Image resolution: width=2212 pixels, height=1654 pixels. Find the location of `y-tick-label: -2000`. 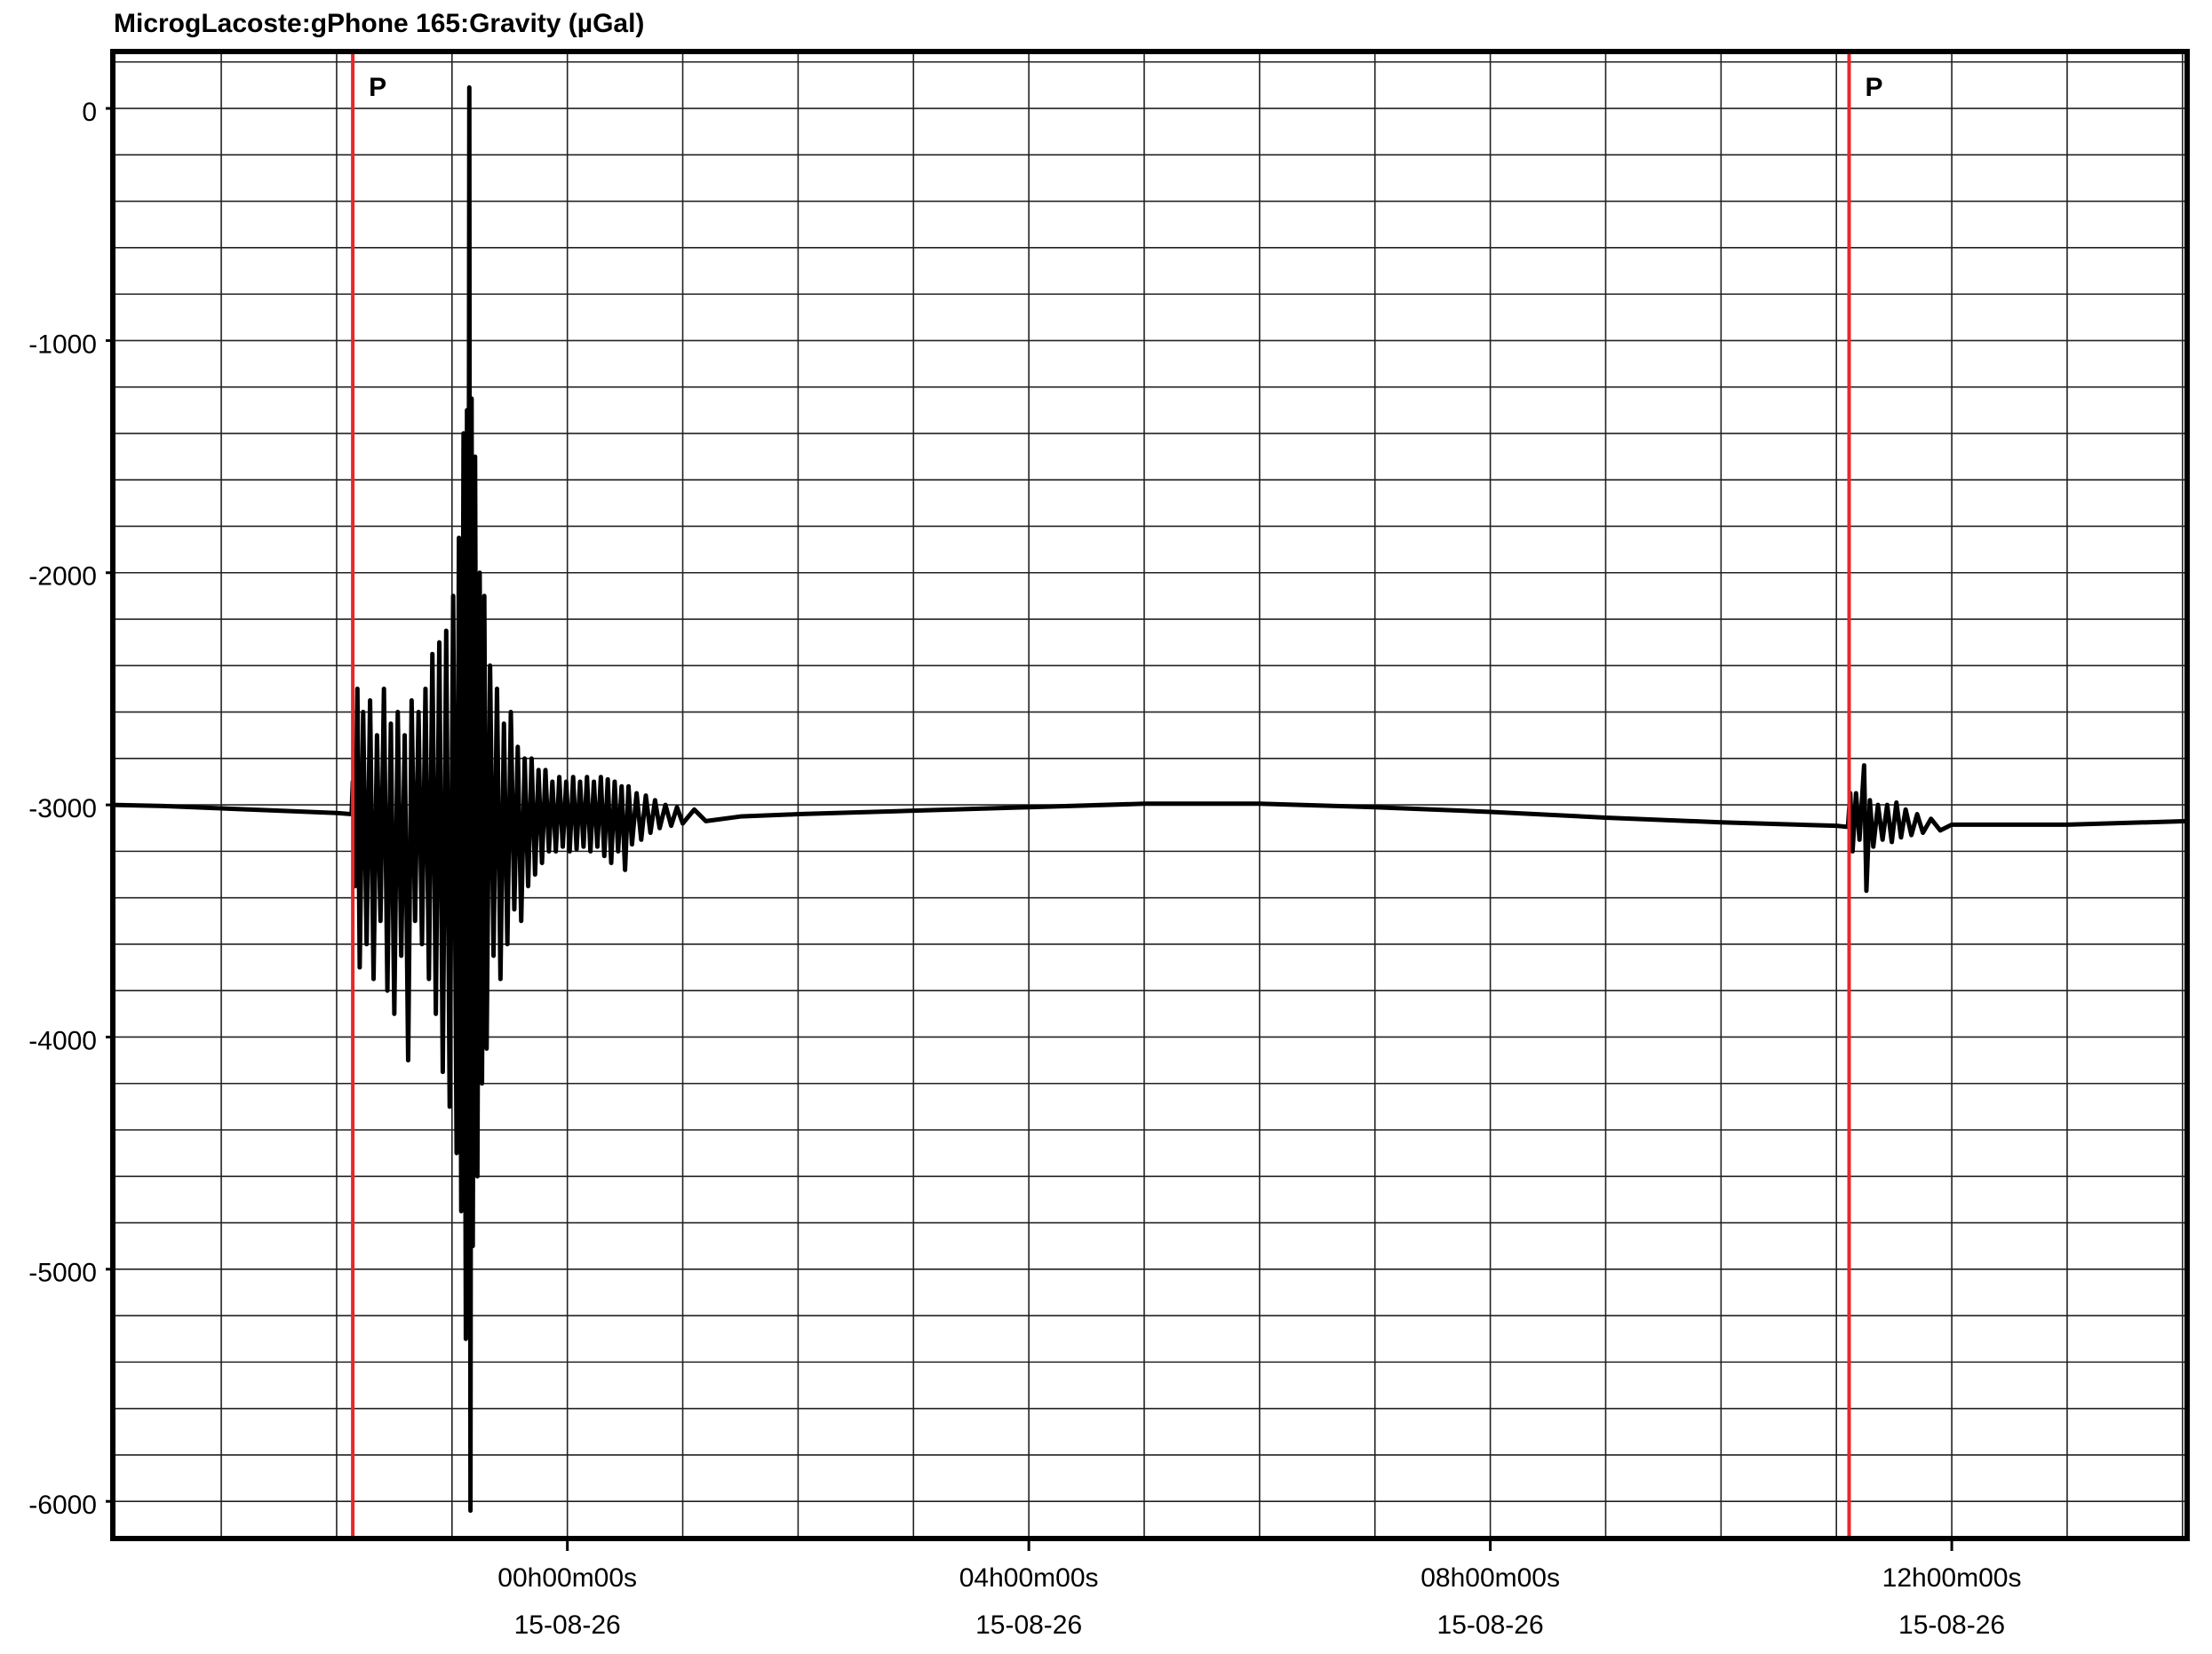

y-tick-label: -2000 is located at coordinates (63, 577).